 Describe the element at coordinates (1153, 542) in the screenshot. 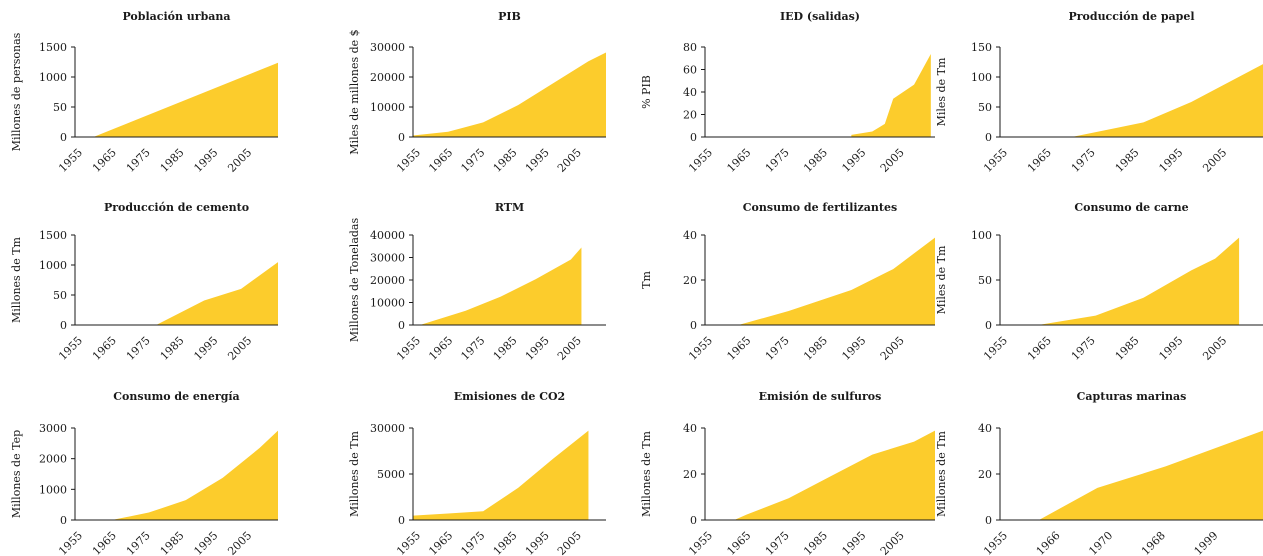

I see `x-tick-label: 1968` at that location.